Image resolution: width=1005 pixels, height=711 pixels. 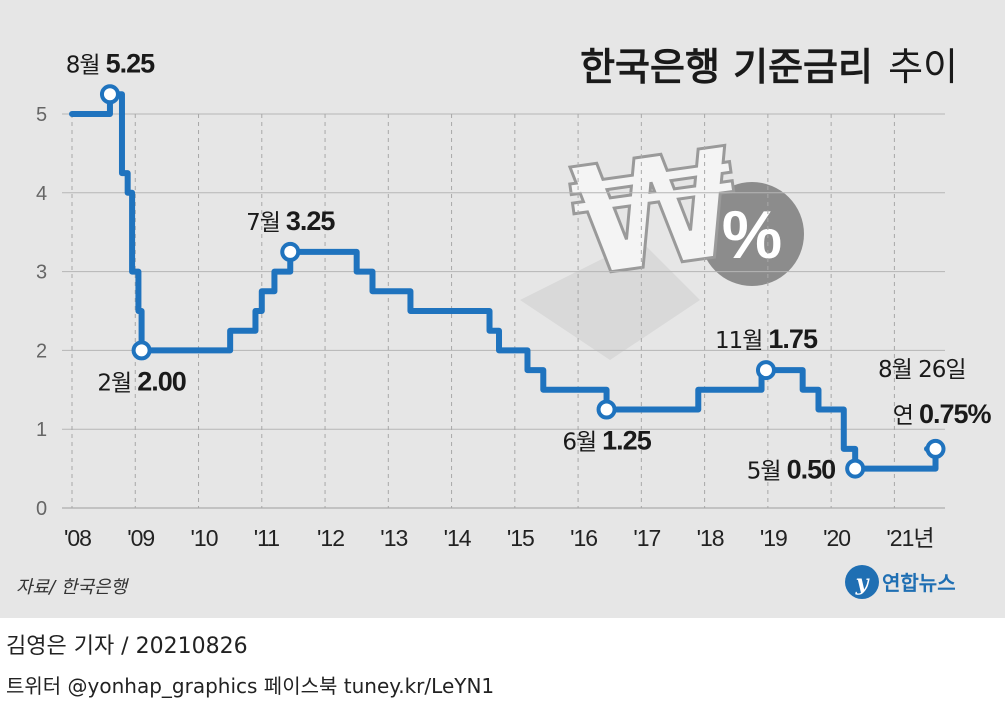 What do you see at coordinates (919, 583) in the screenshot?
I see `logo-text: 연합뉴스` at bounding box center [919, 583].